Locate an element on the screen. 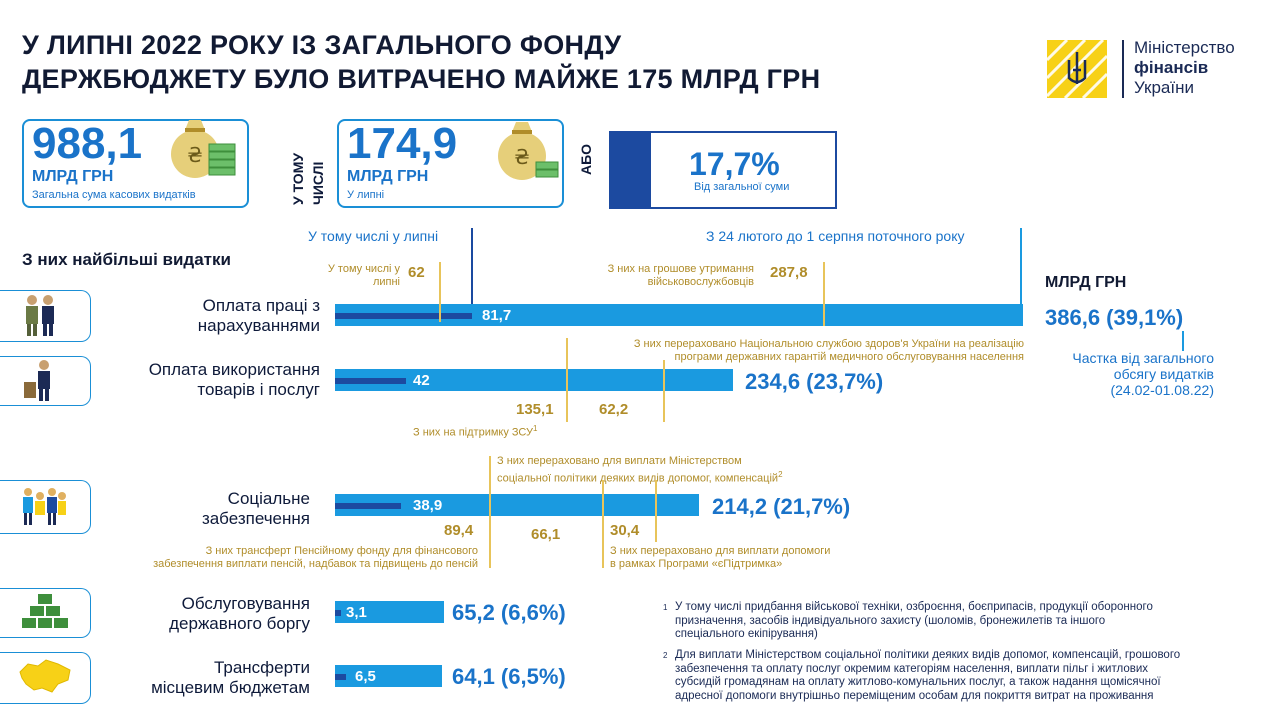 This screenshot has height=714, width=1272. legend-period: З 24 лютого до 1 серпня поточного року is located at coordinates (835, 236).